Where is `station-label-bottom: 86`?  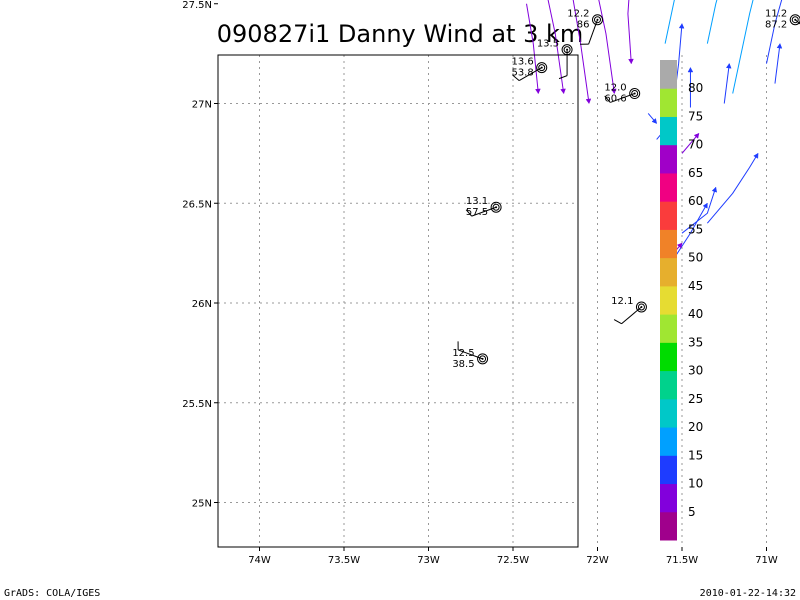
station-label-bottom: 86 is located at coordinates (583, 25).